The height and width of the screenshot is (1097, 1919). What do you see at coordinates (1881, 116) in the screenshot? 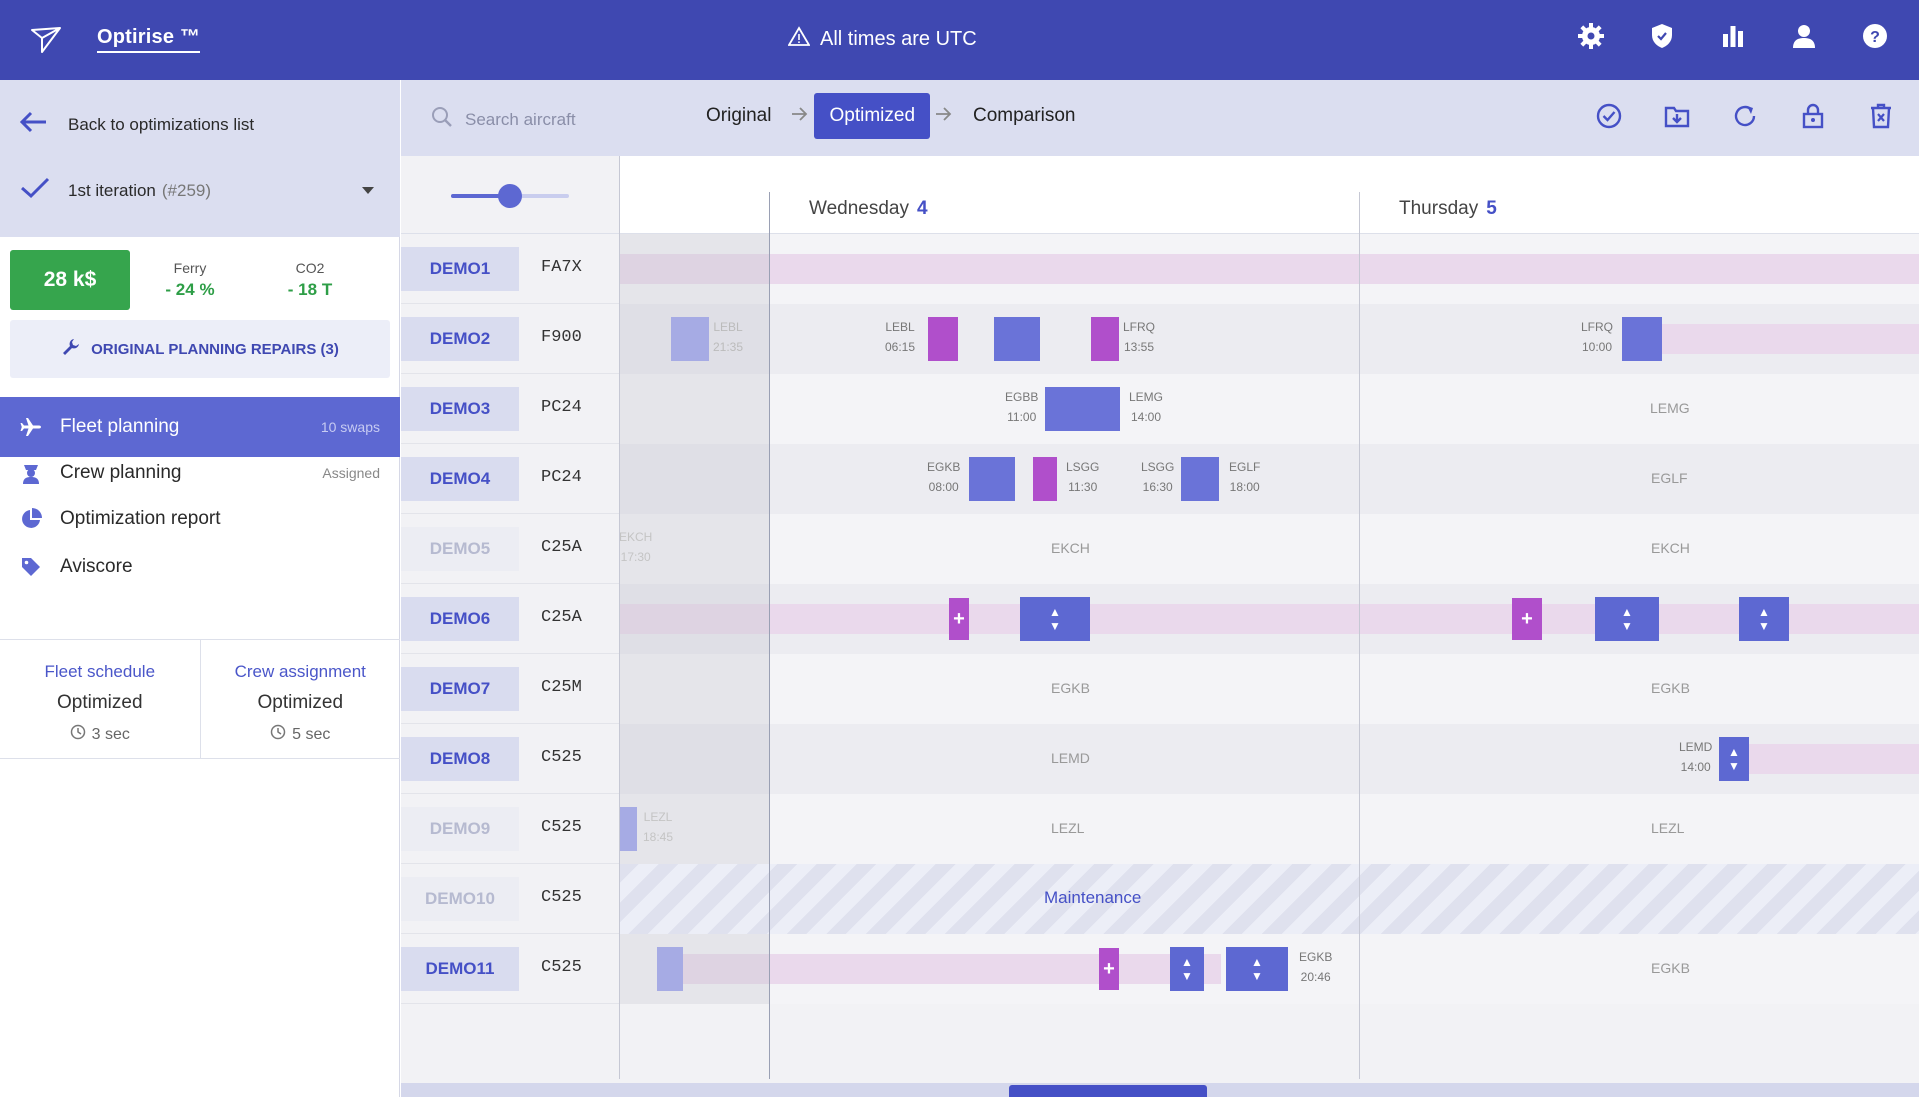
I see `delete-icon` at bounding box center [1881, 116].